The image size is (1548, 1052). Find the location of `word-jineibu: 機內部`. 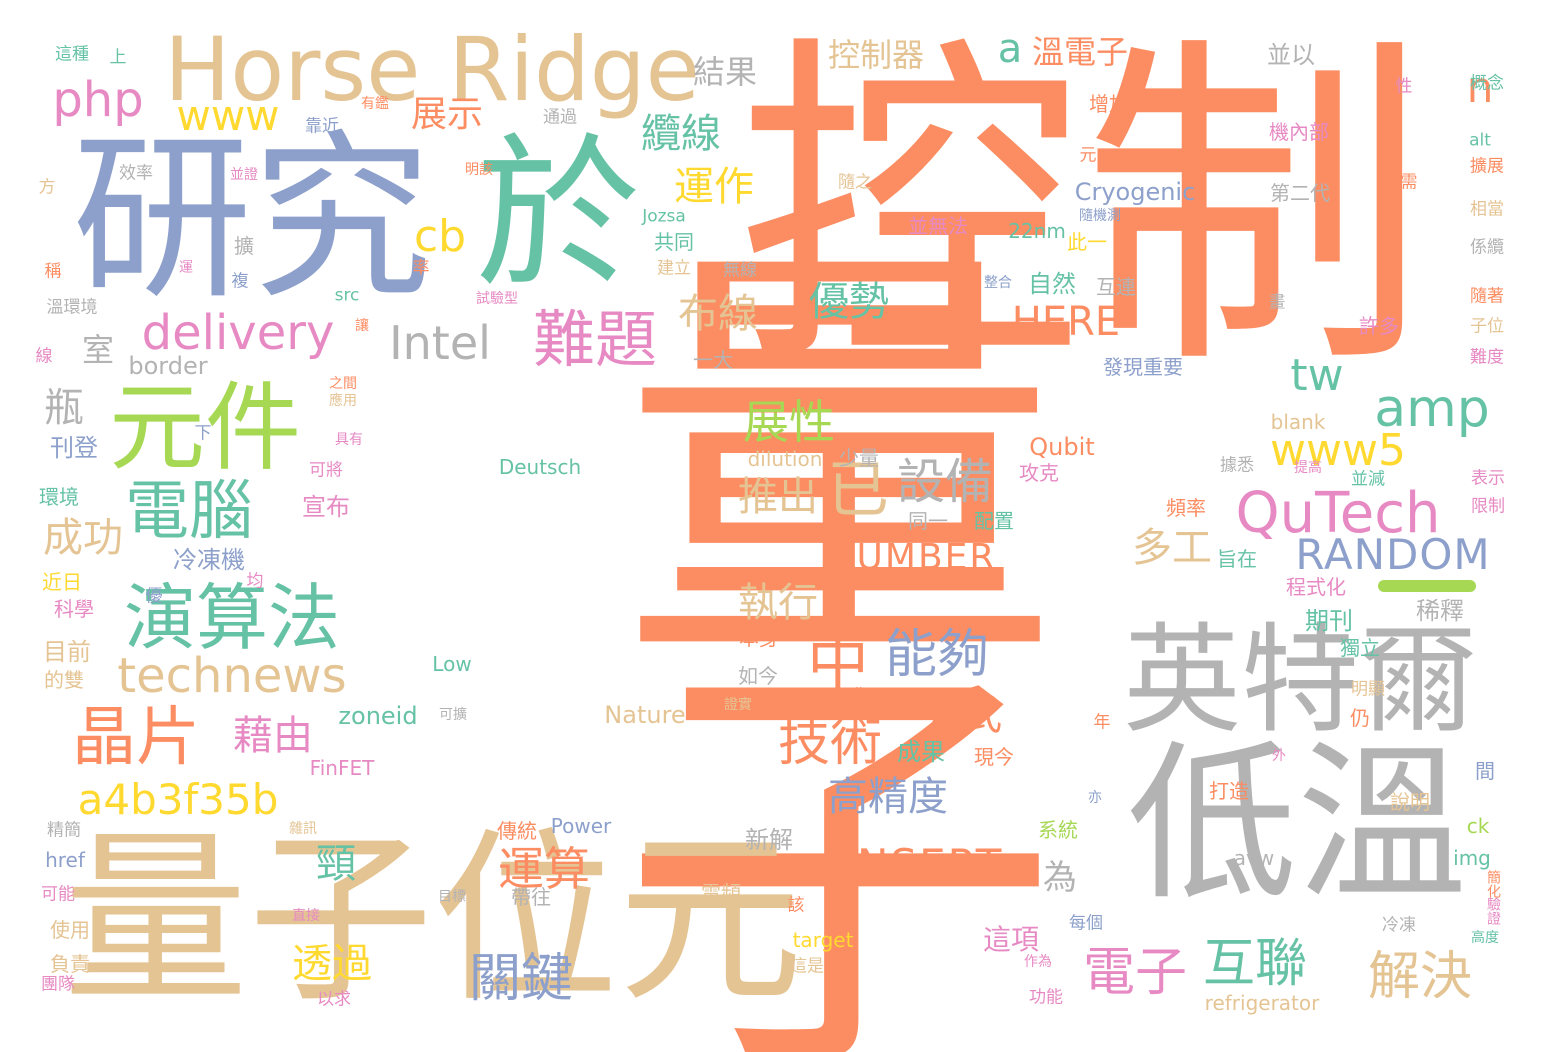

word-jineibu: 機內部 is located at coordinates (1299, 132).